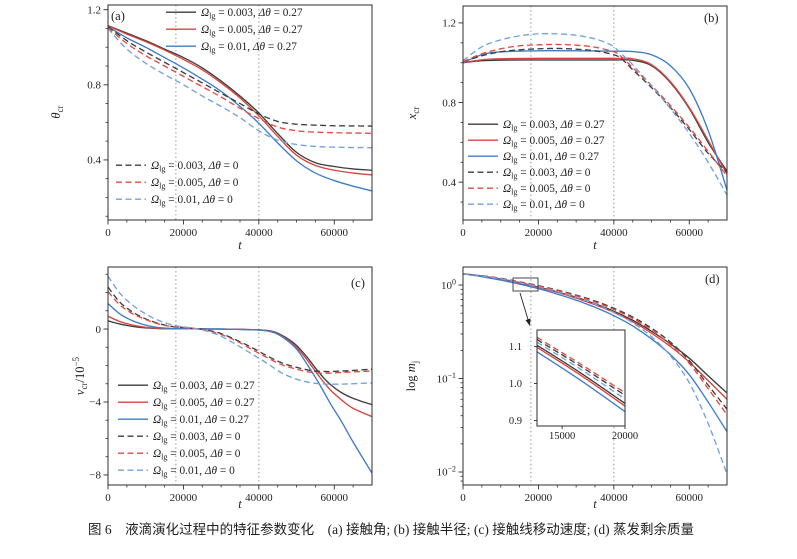  I want to click on inset-background, so click(581, 378).